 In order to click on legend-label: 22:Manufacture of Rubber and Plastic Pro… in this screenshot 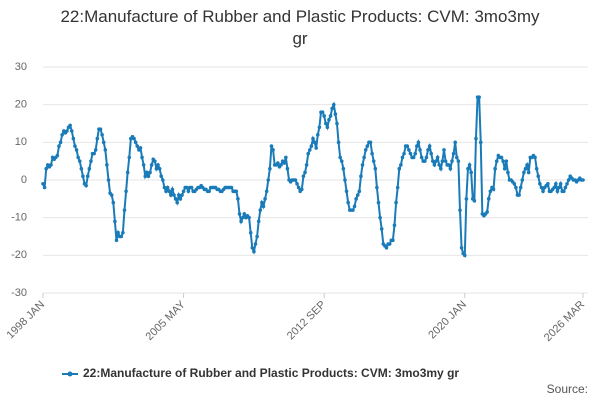, I will do `click(271, 373)`.